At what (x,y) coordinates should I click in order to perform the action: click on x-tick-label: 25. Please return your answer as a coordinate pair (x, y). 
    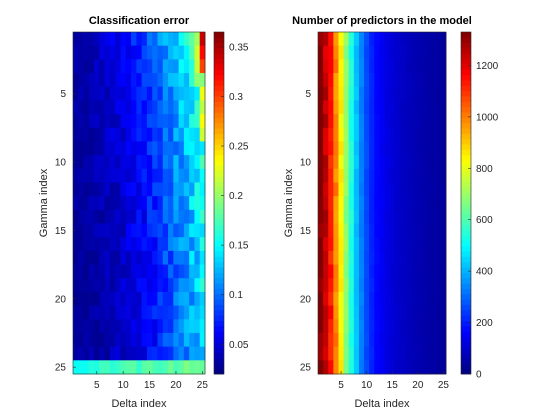
    Looking at the image, I should click on (444, 385).